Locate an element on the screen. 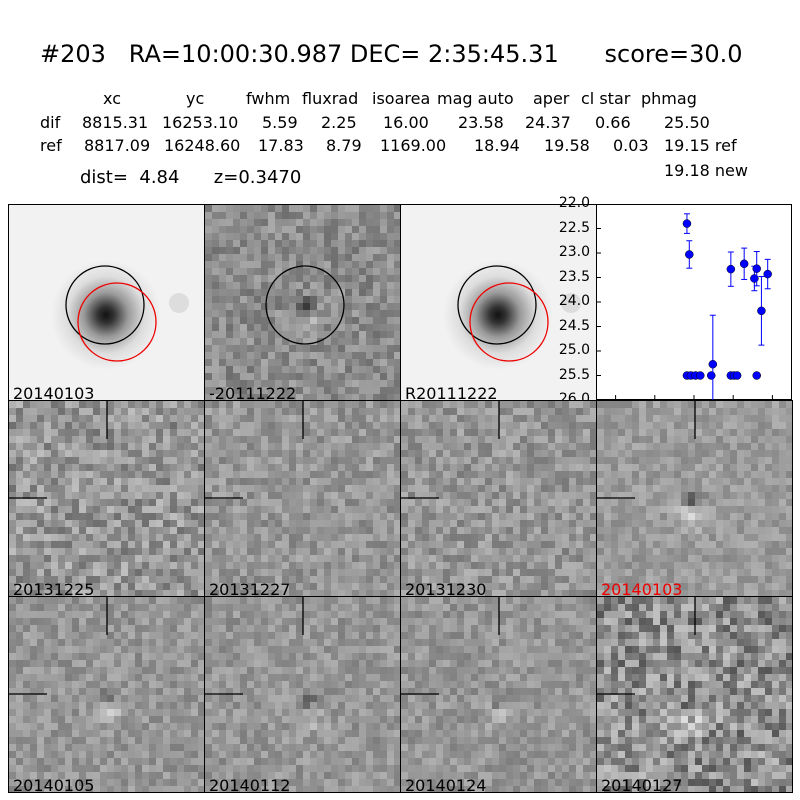 The image size is (800, 800). light-curve-chart is located at coordinates (694, 302).